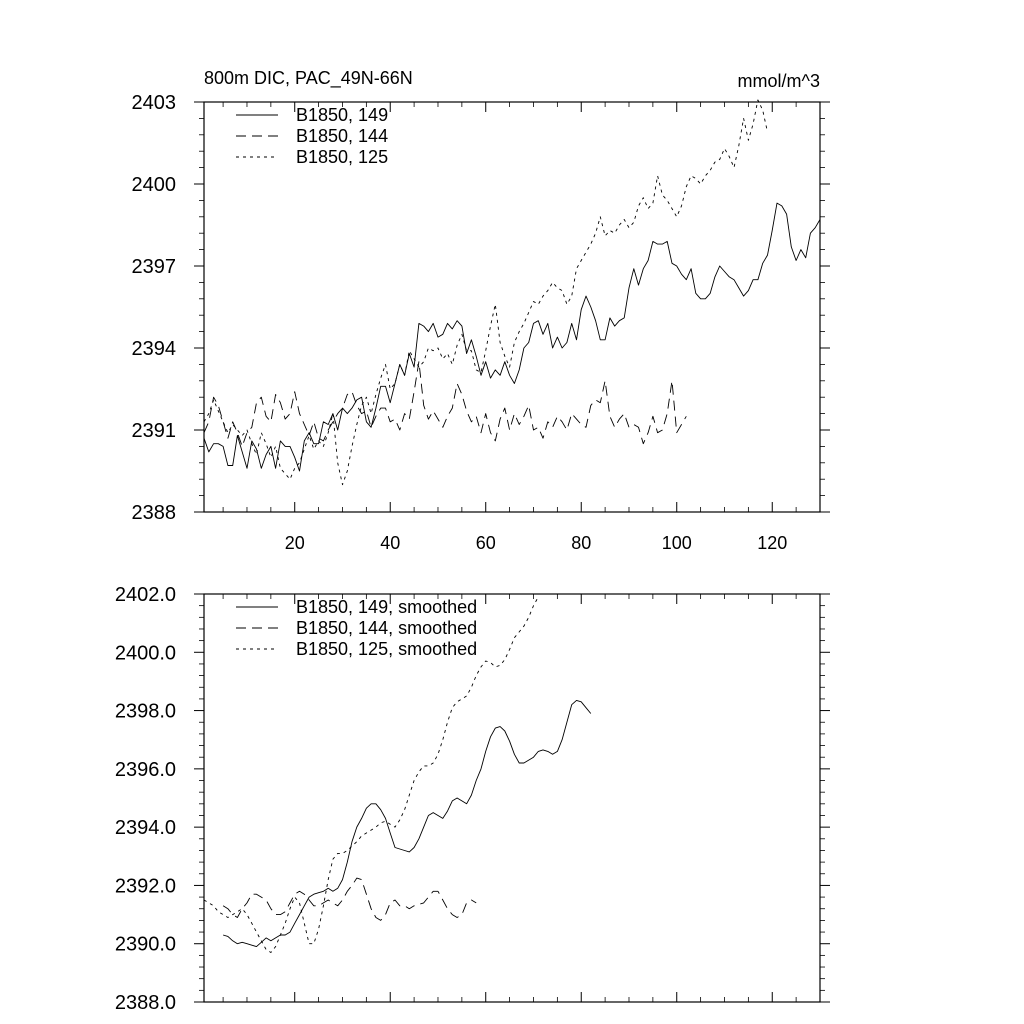 The width and height of the screenshot is (1024, 1024). I want to click on top-legend-label-2: B1850, 144, so click(342, 136).